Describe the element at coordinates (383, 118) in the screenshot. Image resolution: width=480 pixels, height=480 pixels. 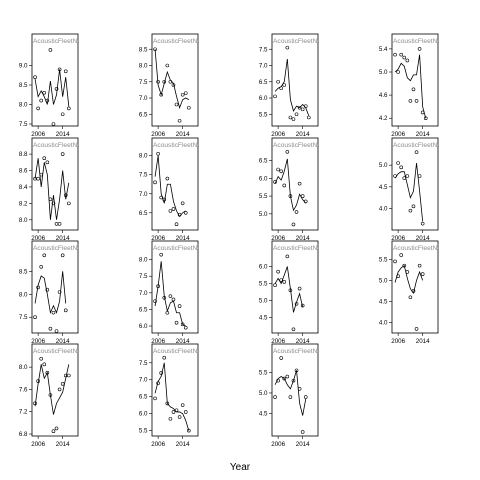
I see `y-tick-label: 4.2` at that location.